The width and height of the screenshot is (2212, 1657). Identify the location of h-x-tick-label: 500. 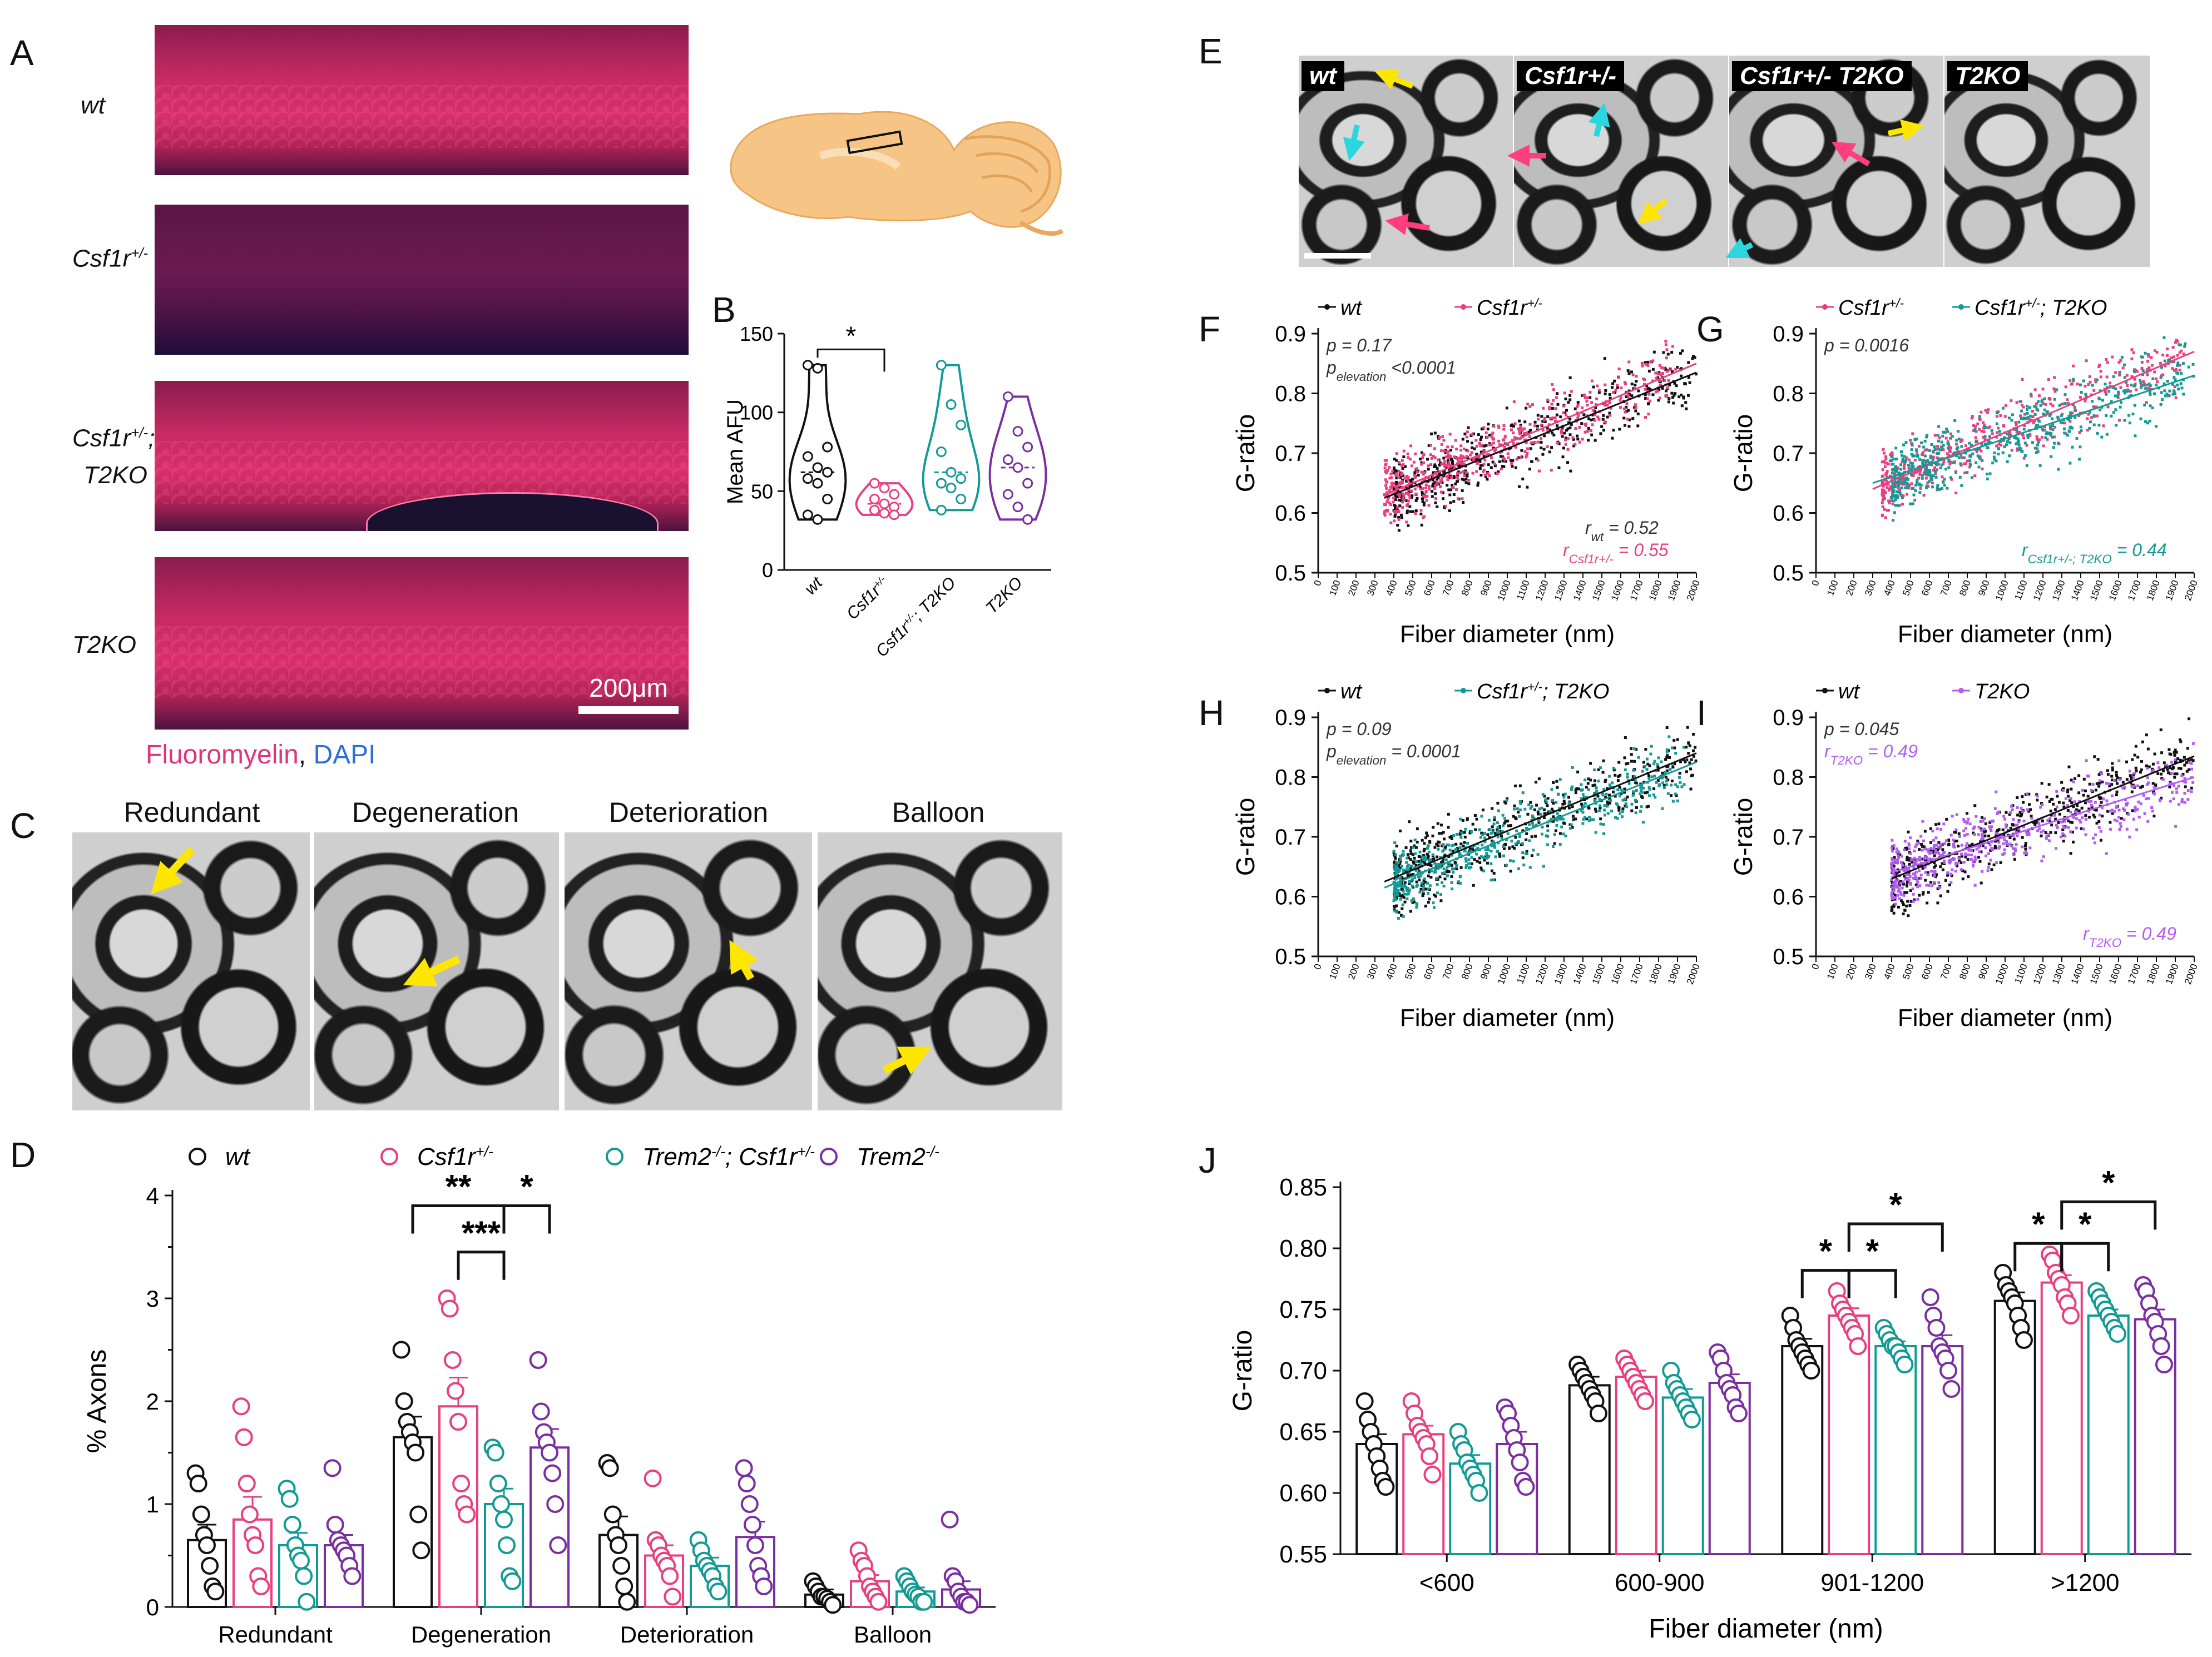
(1410, 972).